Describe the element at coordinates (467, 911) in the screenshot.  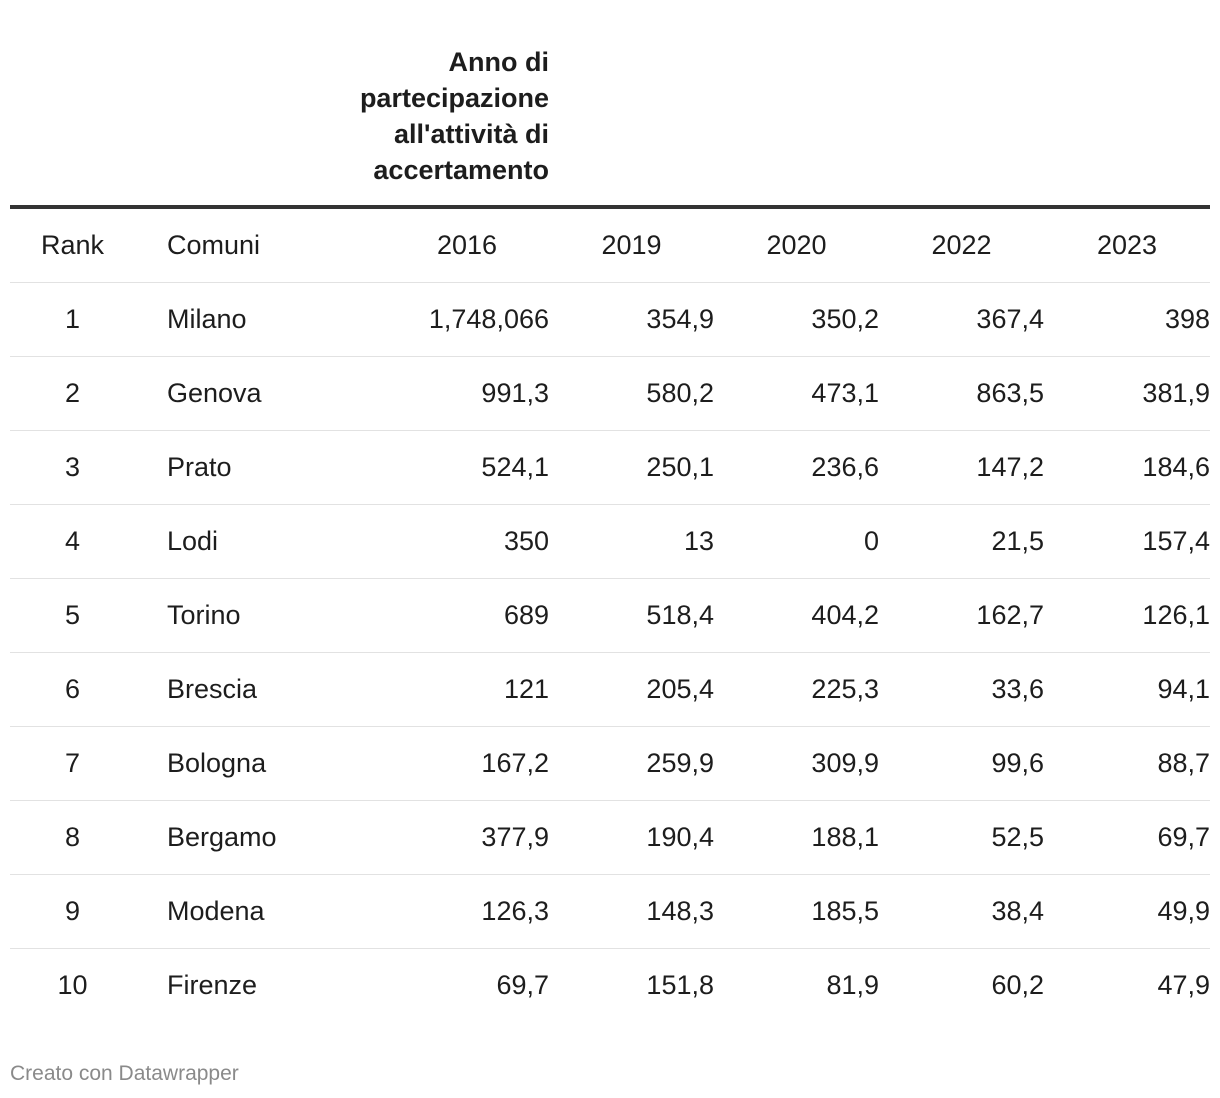
I see `cell-2016: 126,3` at that location.